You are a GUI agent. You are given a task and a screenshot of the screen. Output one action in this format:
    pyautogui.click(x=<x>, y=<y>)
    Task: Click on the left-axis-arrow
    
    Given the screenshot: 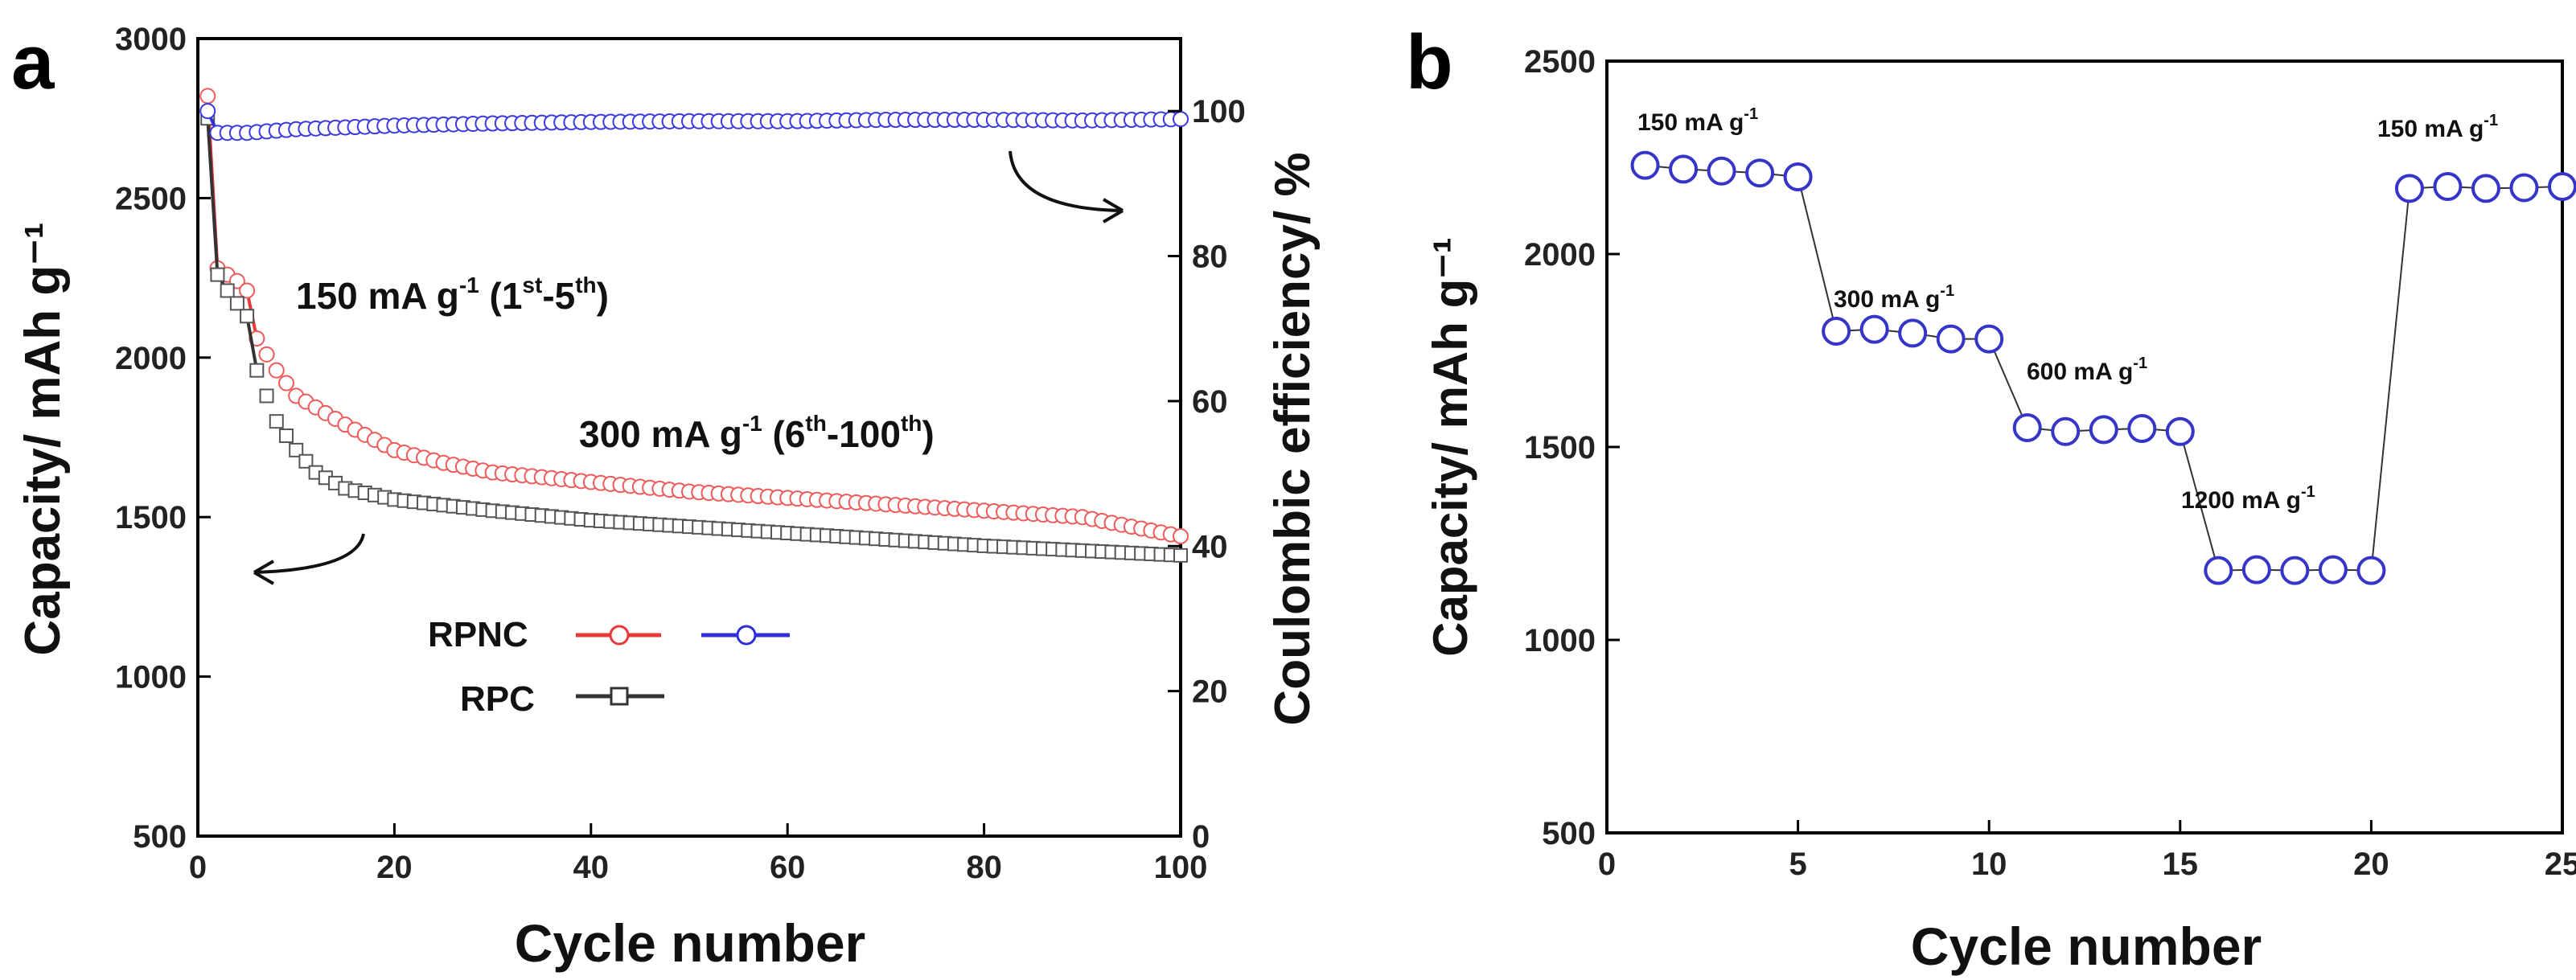 What is the action you would take?
    pyautogui.click(x=309, y=553)
    